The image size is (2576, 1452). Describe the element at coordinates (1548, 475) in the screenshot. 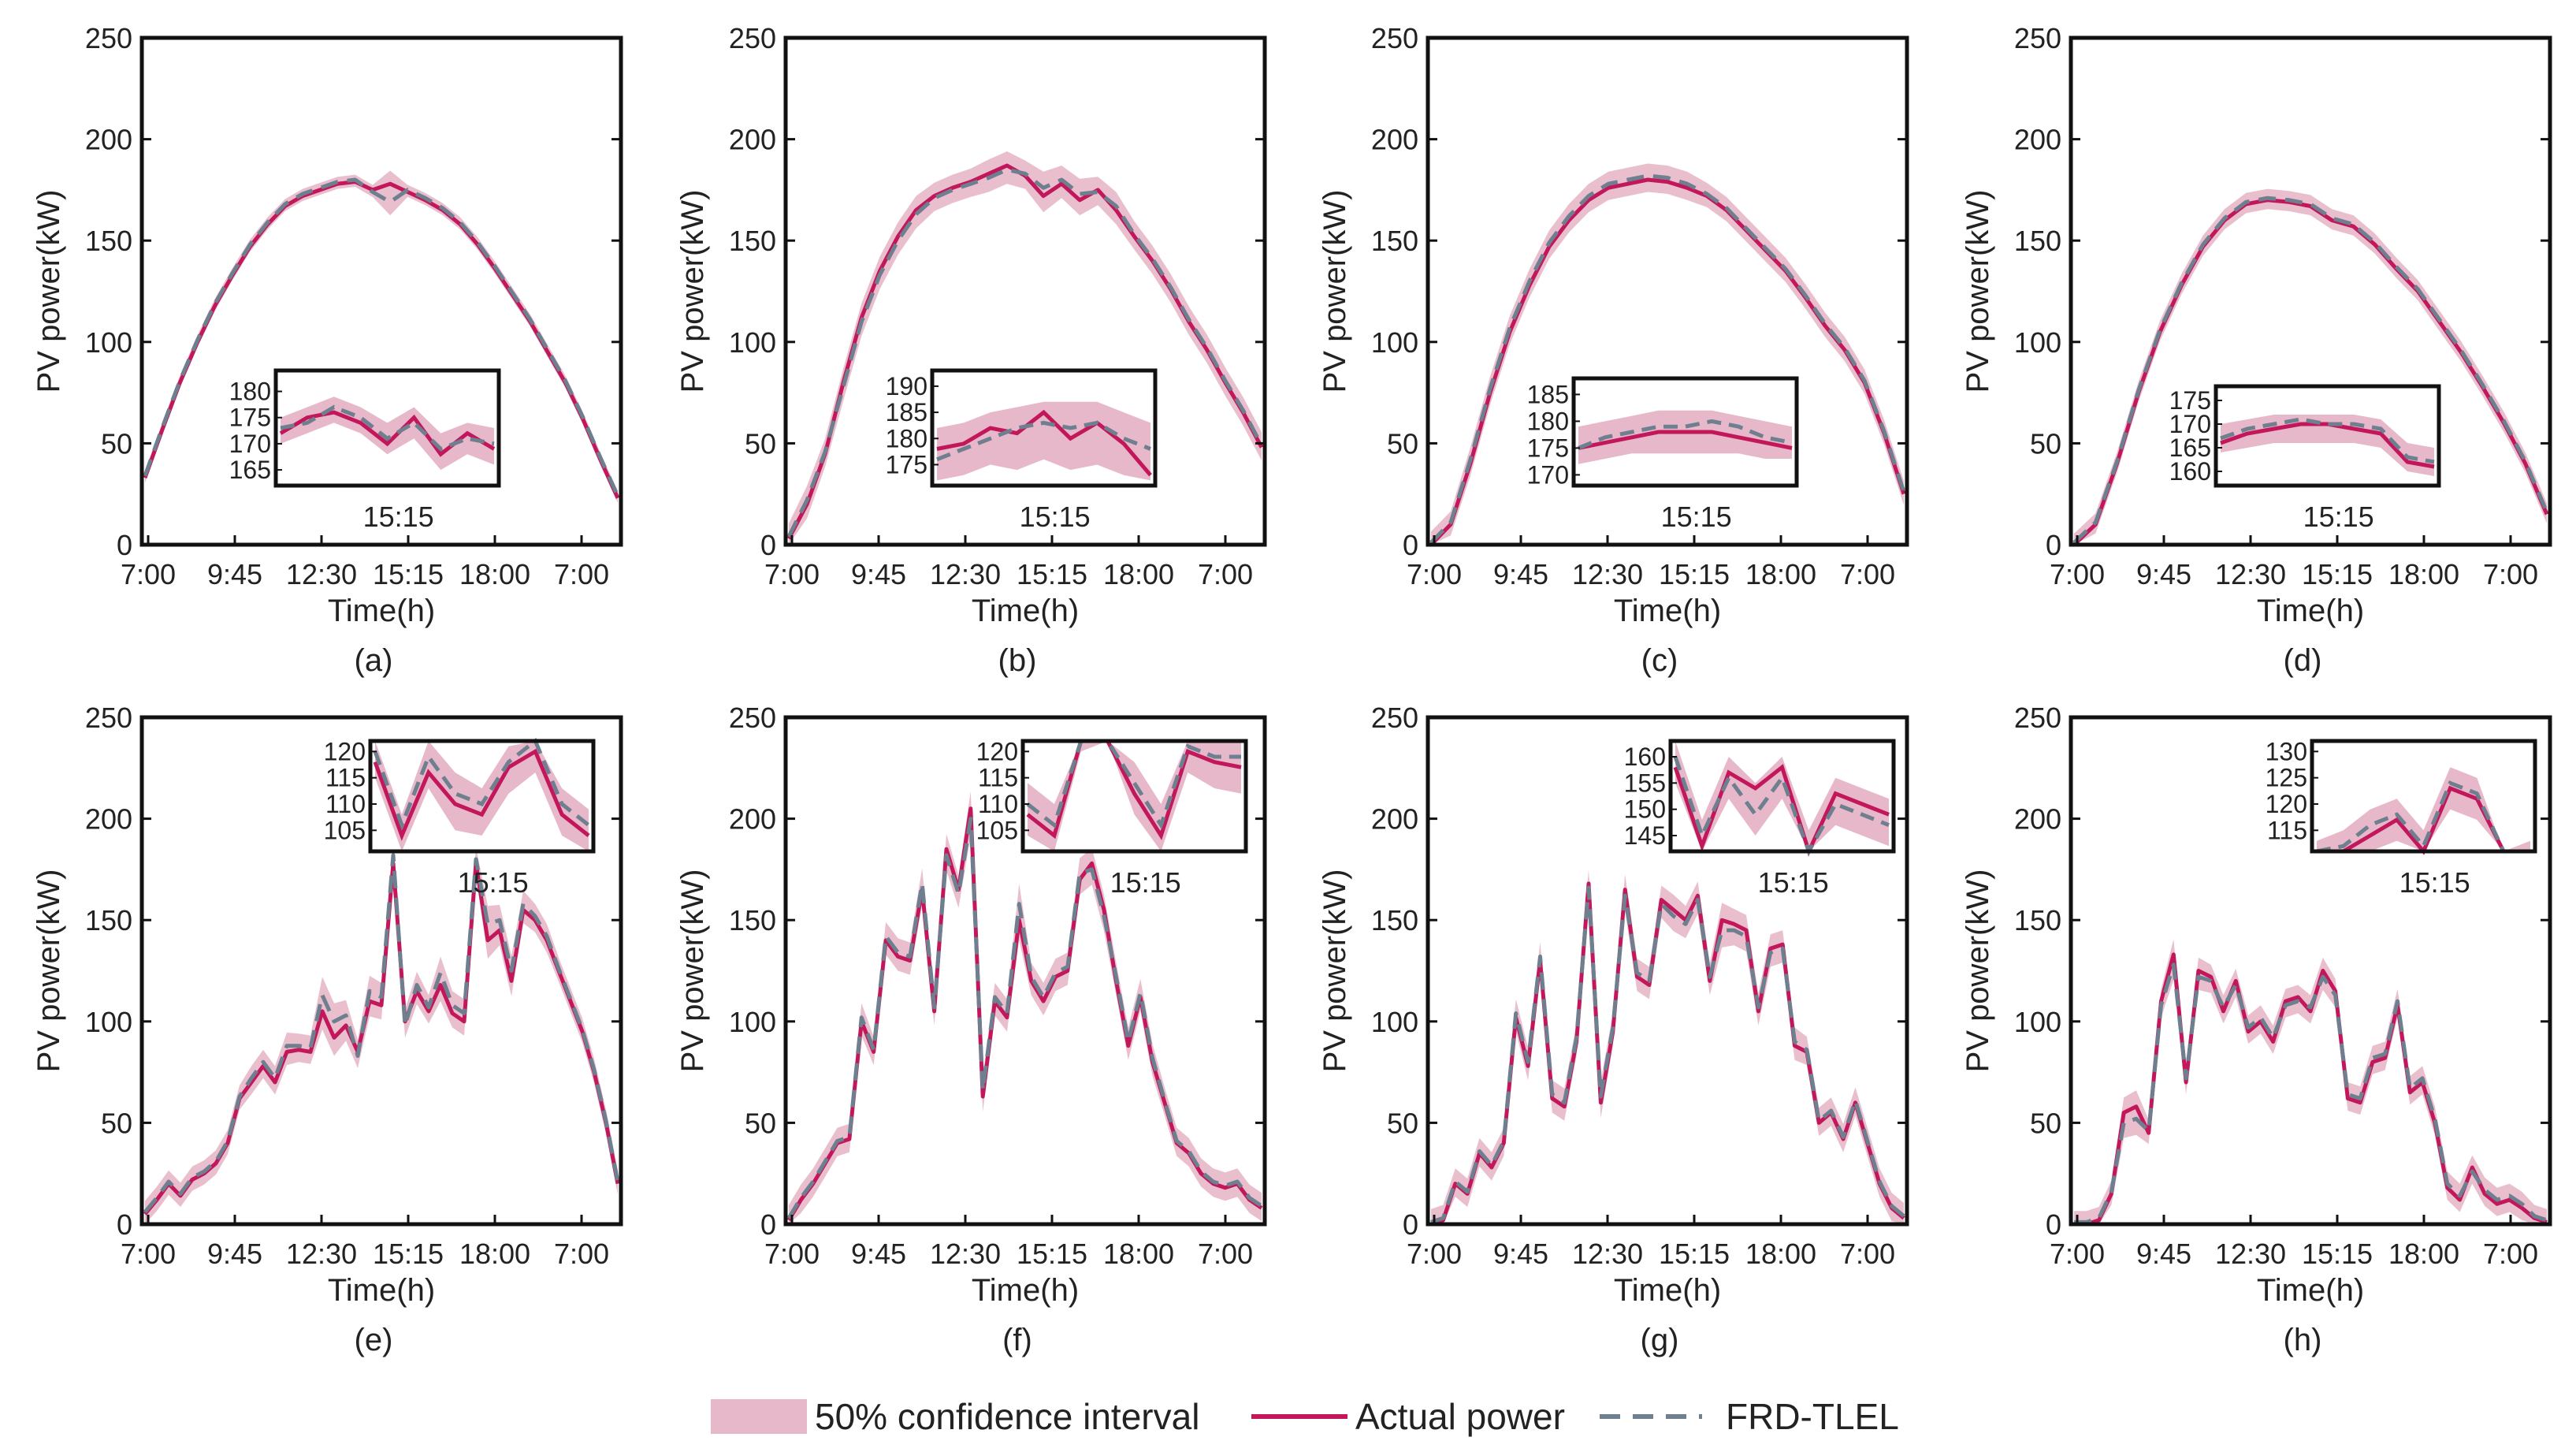

I see `inset-y-tick-label: 170` at that location.